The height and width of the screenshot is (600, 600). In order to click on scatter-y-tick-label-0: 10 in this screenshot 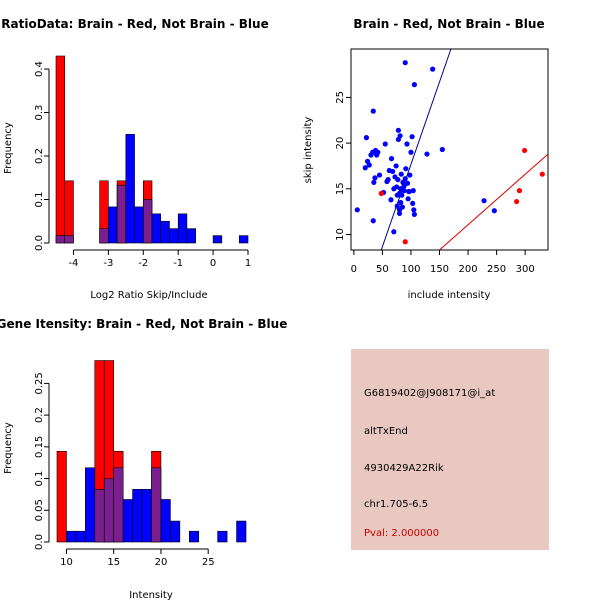, I will do `click(340, 234)`.